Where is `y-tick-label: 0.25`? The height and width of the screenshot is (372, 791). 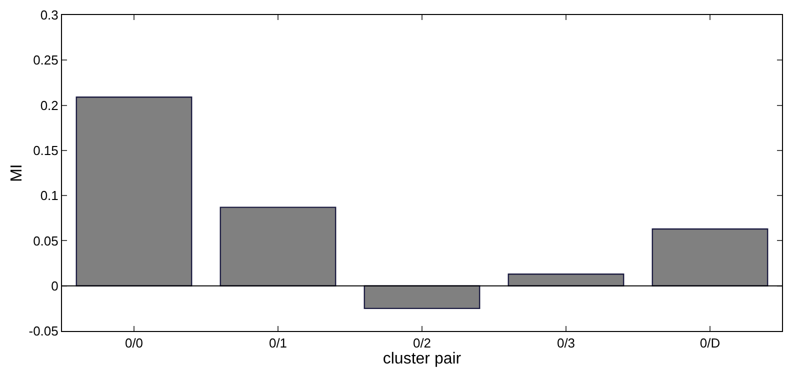 y-tick-label: 0.25 is located at coordinates (45, 60).